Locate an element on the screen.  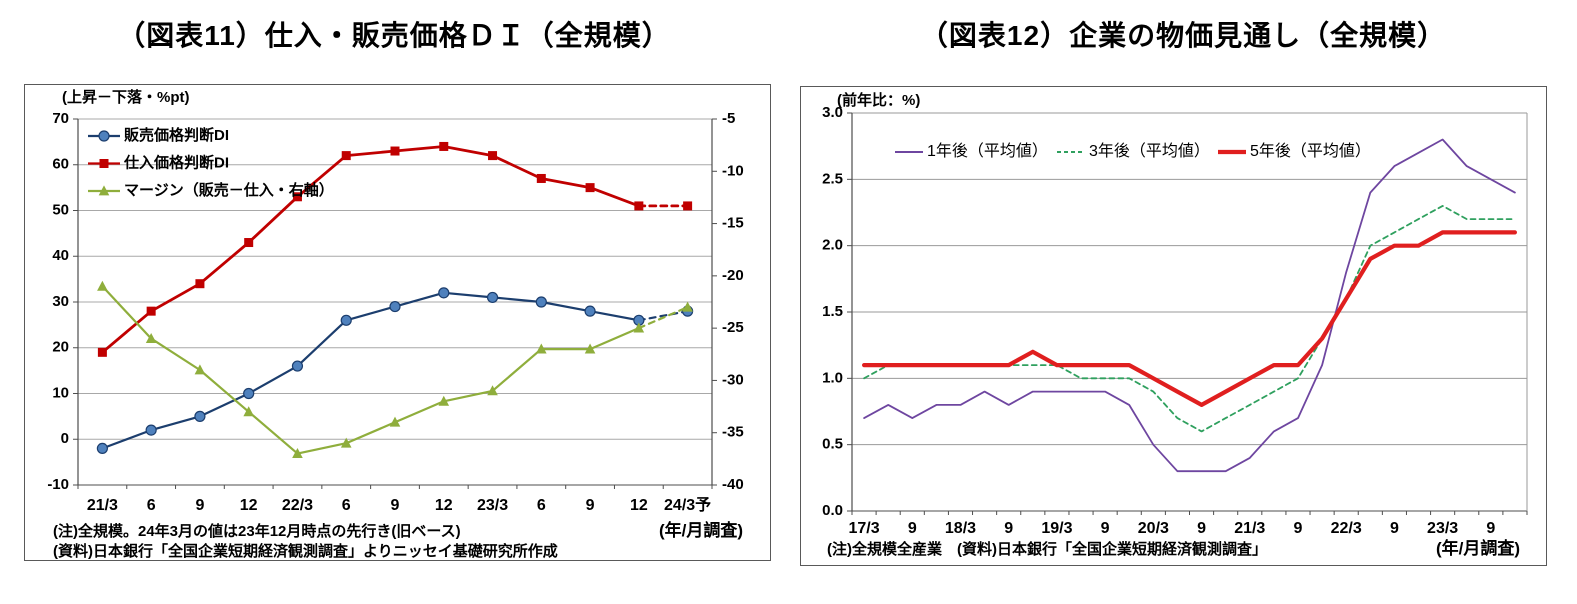
y-axis-left-tick-label: -10 is located at coordinates (58, 484).